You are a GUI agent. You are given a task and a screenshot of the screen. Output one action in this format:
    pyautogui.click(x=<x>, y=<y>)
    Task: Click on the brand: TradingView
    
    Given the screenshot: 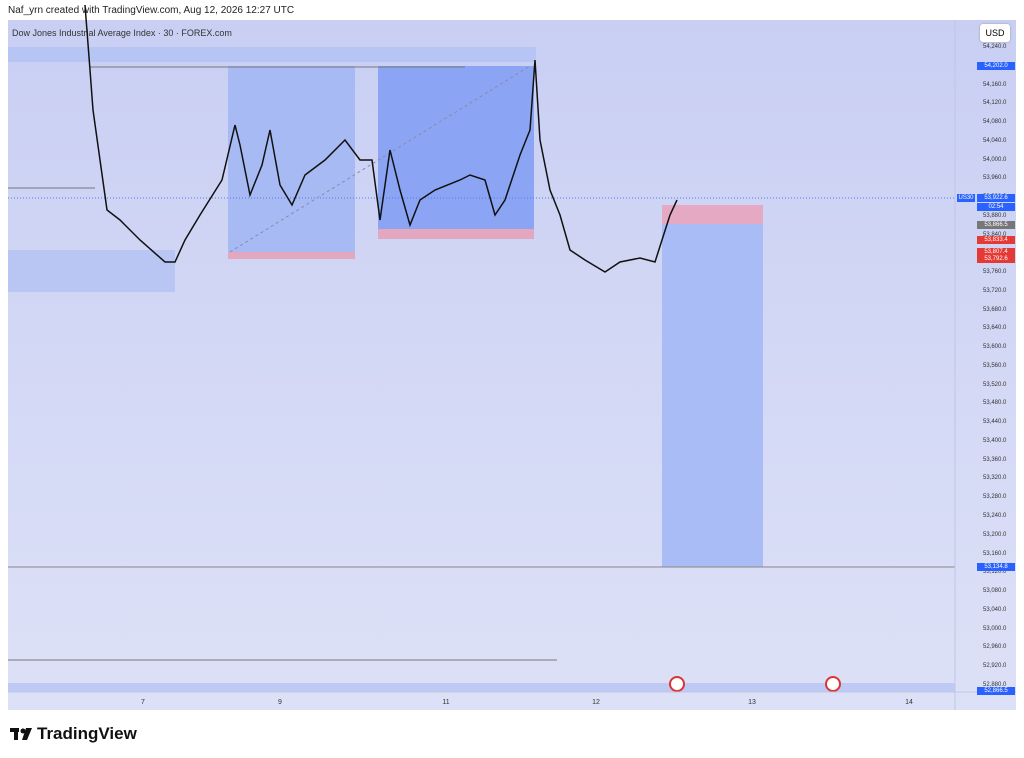 What is the action you would take?
    pyautogui.click(x=87, y=733)
    